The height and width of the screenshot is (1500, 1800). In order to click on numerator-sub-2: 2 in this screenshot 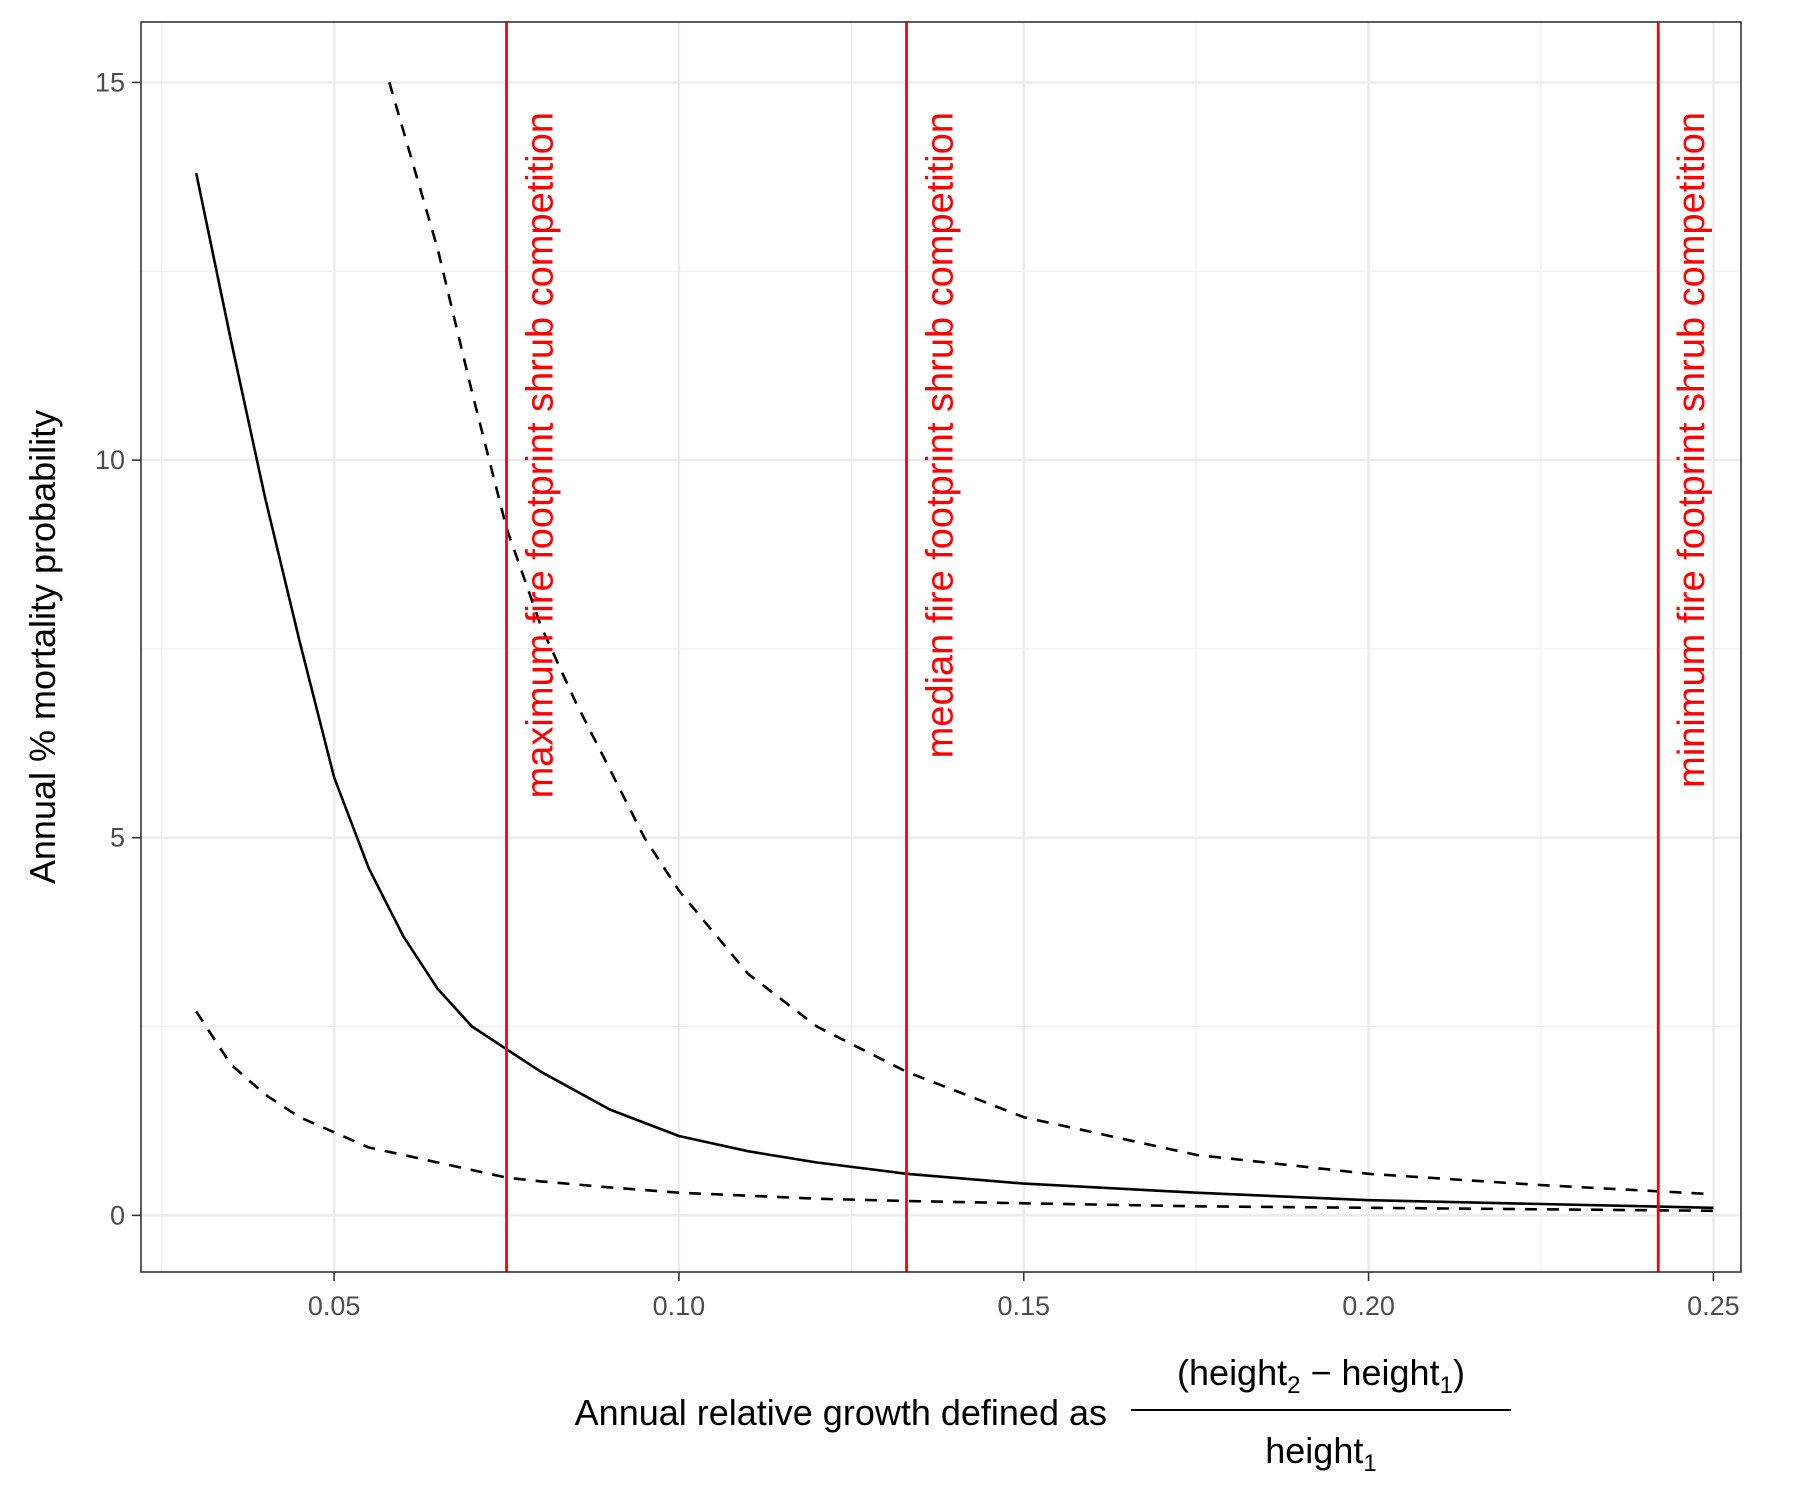, I will do `click(1293, 1385)`.